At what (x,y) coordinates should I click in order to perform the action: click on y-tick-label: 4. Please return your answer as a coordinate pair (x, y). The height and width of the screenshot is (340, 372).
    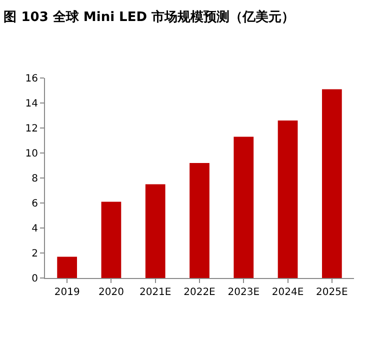
    Looking at the image, I should click on (35, 229).